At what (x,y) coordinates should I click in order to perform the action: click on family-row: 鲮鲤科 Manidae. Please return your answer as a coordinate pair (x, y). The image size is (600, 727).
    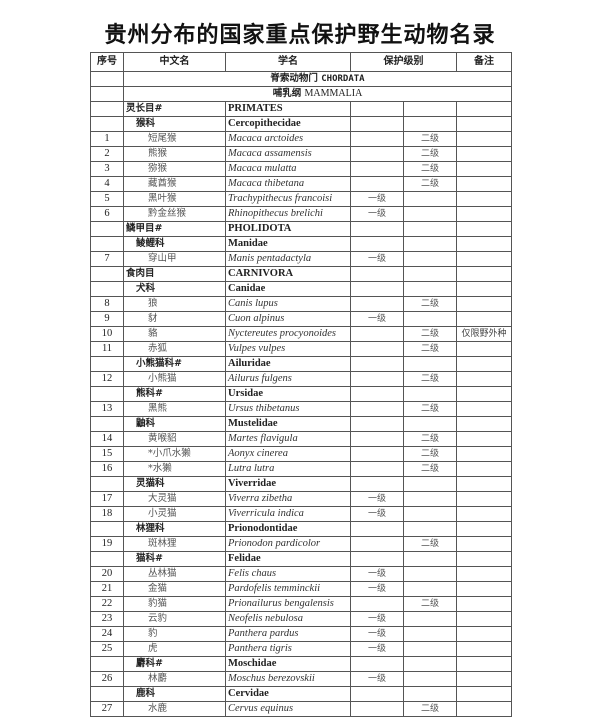
    Looking at the image, I should click on (301, 244).